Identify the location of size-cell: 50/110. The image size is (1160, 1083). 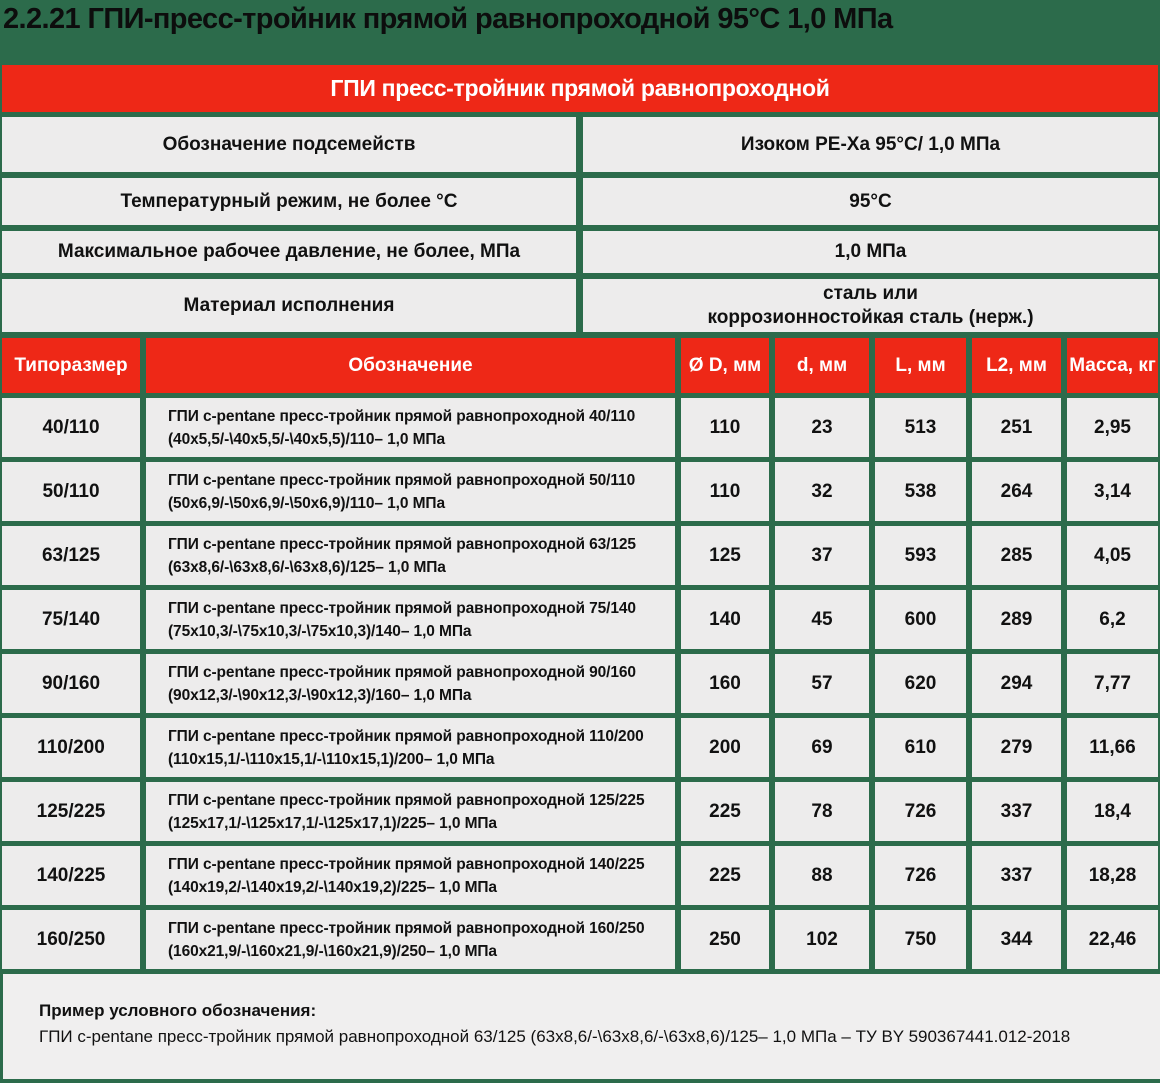
(71, 491).